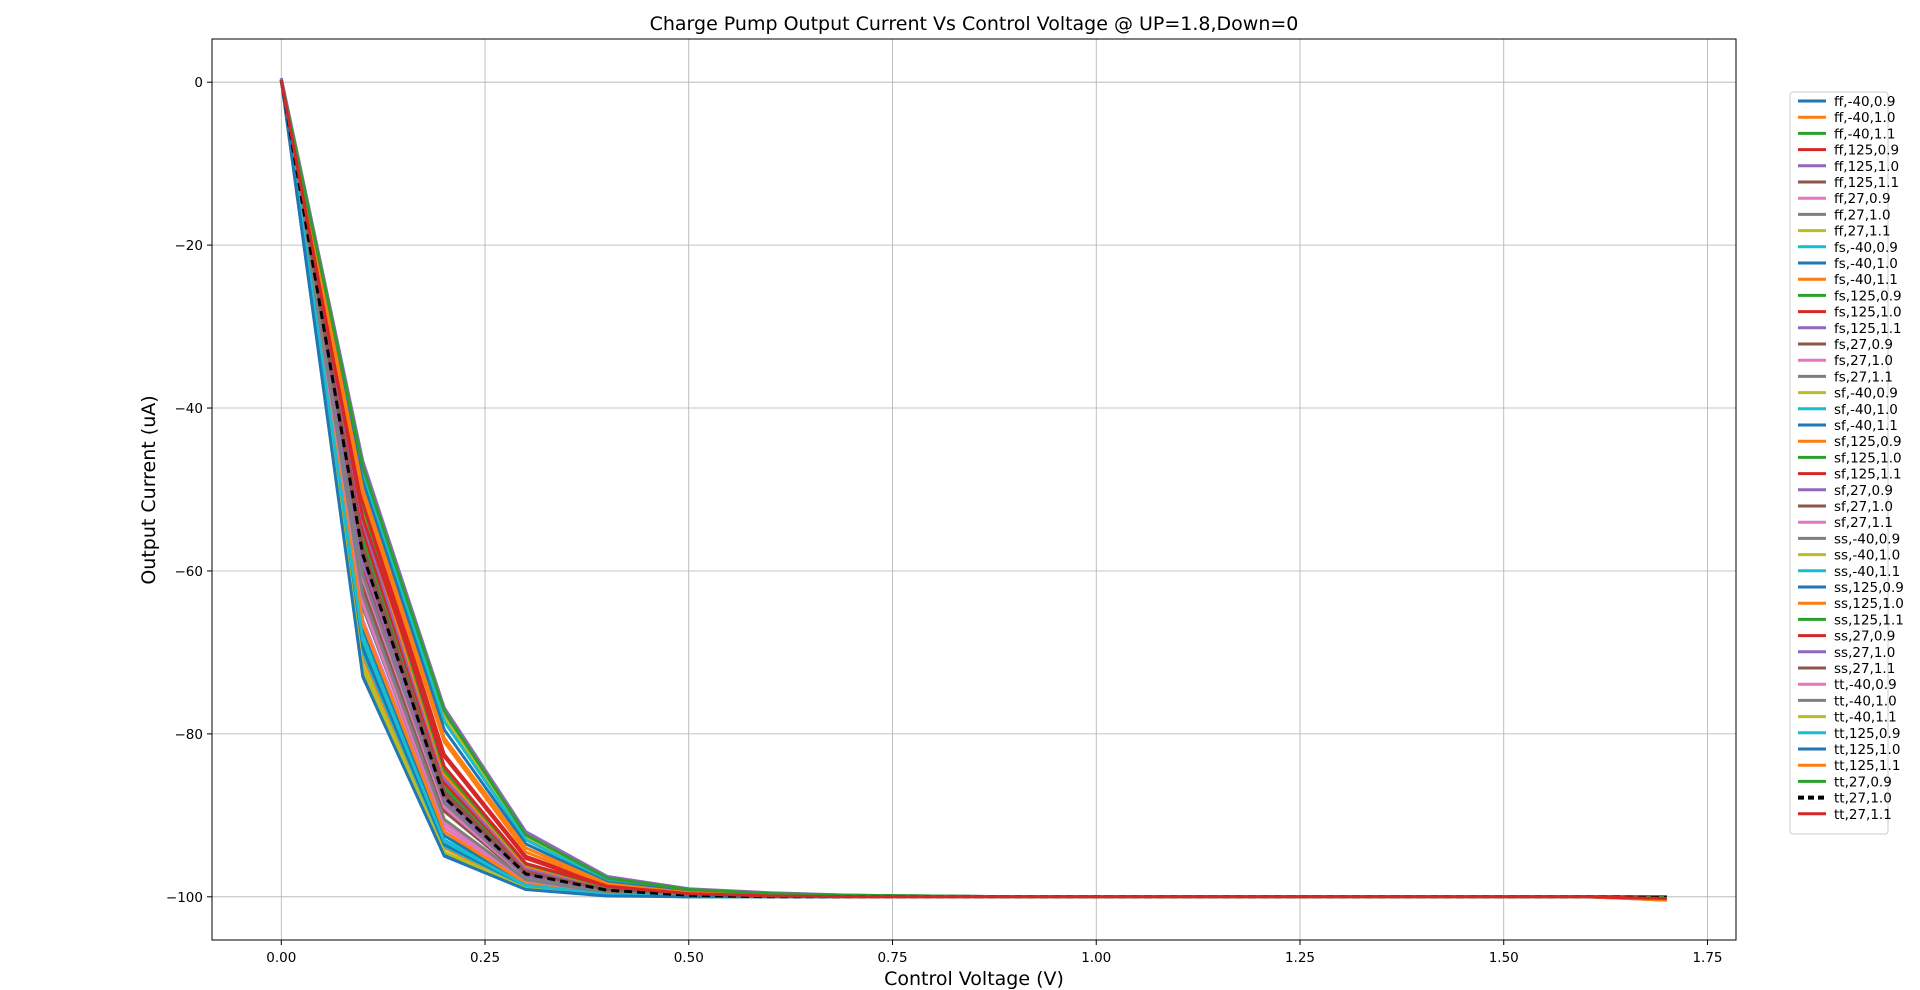 This screenshot has width=1920, height=990. I want to click on legend-entry-label: ss,125,0.9, so click(1869, 588).